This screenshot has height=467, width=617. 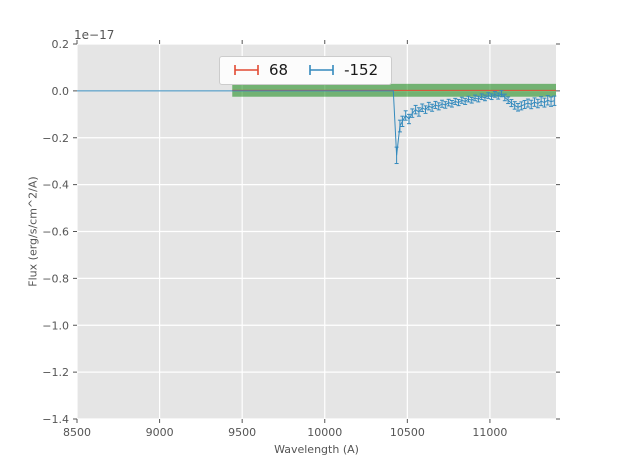 I want to click on series-line, so click(x=316, y=123).